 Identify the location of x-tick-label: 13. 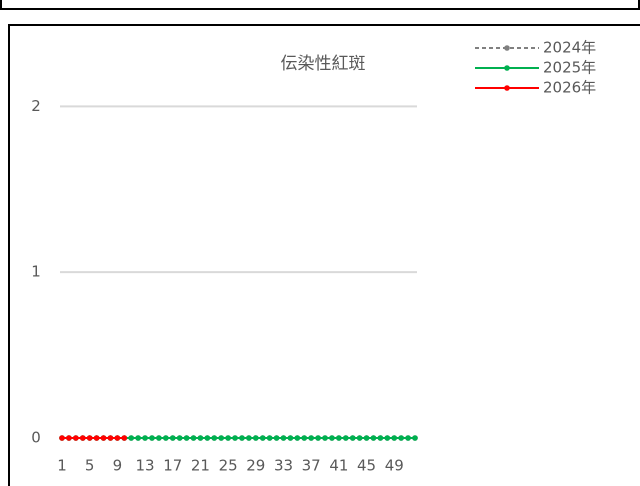
(145, 466).